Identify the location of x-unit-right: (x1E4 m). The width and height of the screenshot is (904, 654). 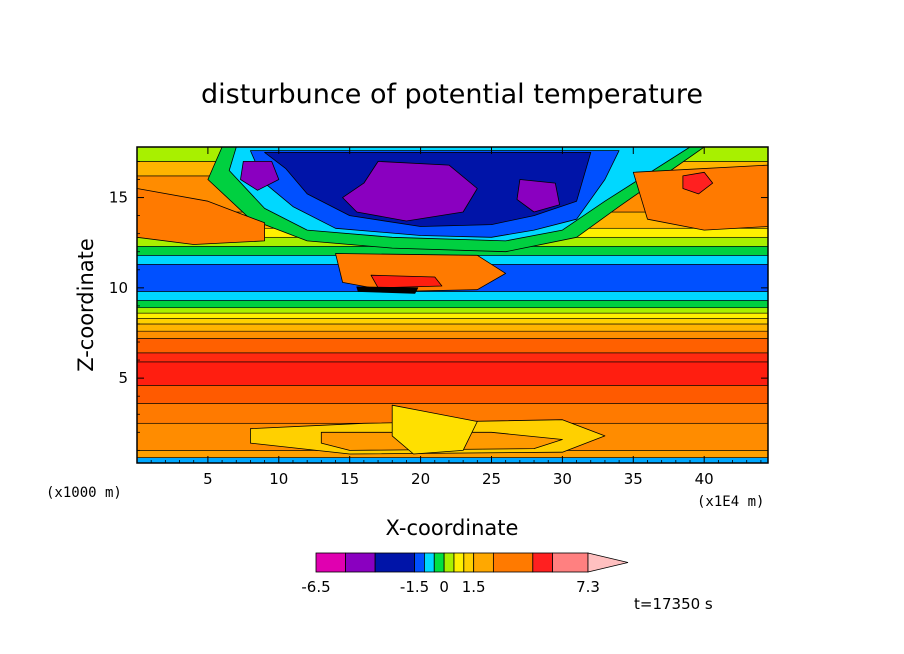
(730, 502).